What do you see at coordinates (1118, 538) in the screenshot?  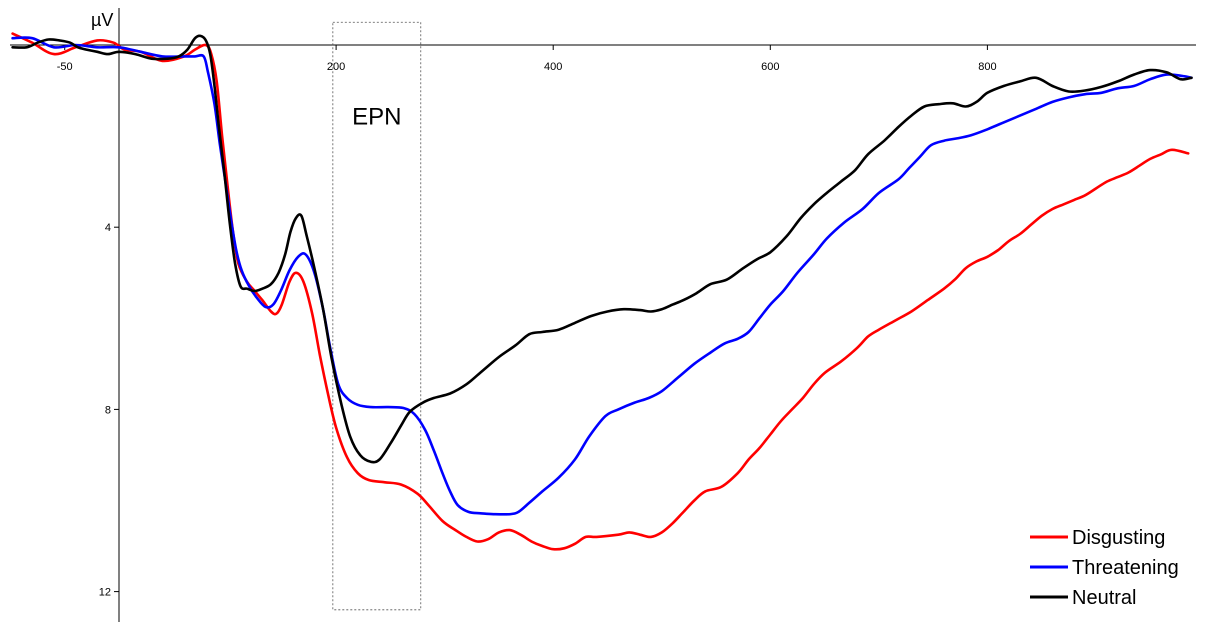 I see `legend-label-disgusting: Disgusting` at bounding box center [1118, 538].